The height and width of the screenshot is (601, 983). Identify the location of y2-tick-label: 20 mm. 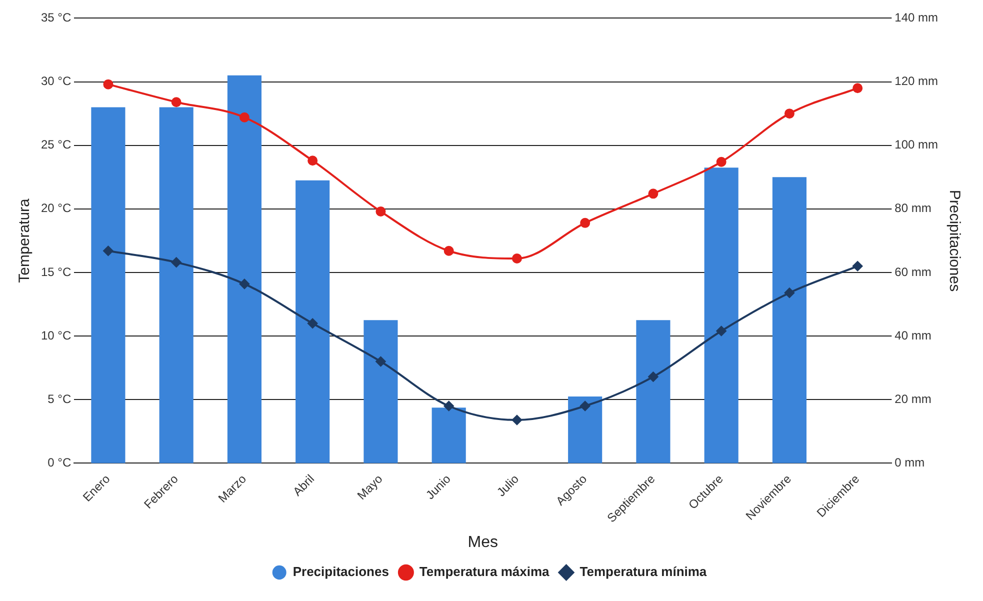
(913, 399).